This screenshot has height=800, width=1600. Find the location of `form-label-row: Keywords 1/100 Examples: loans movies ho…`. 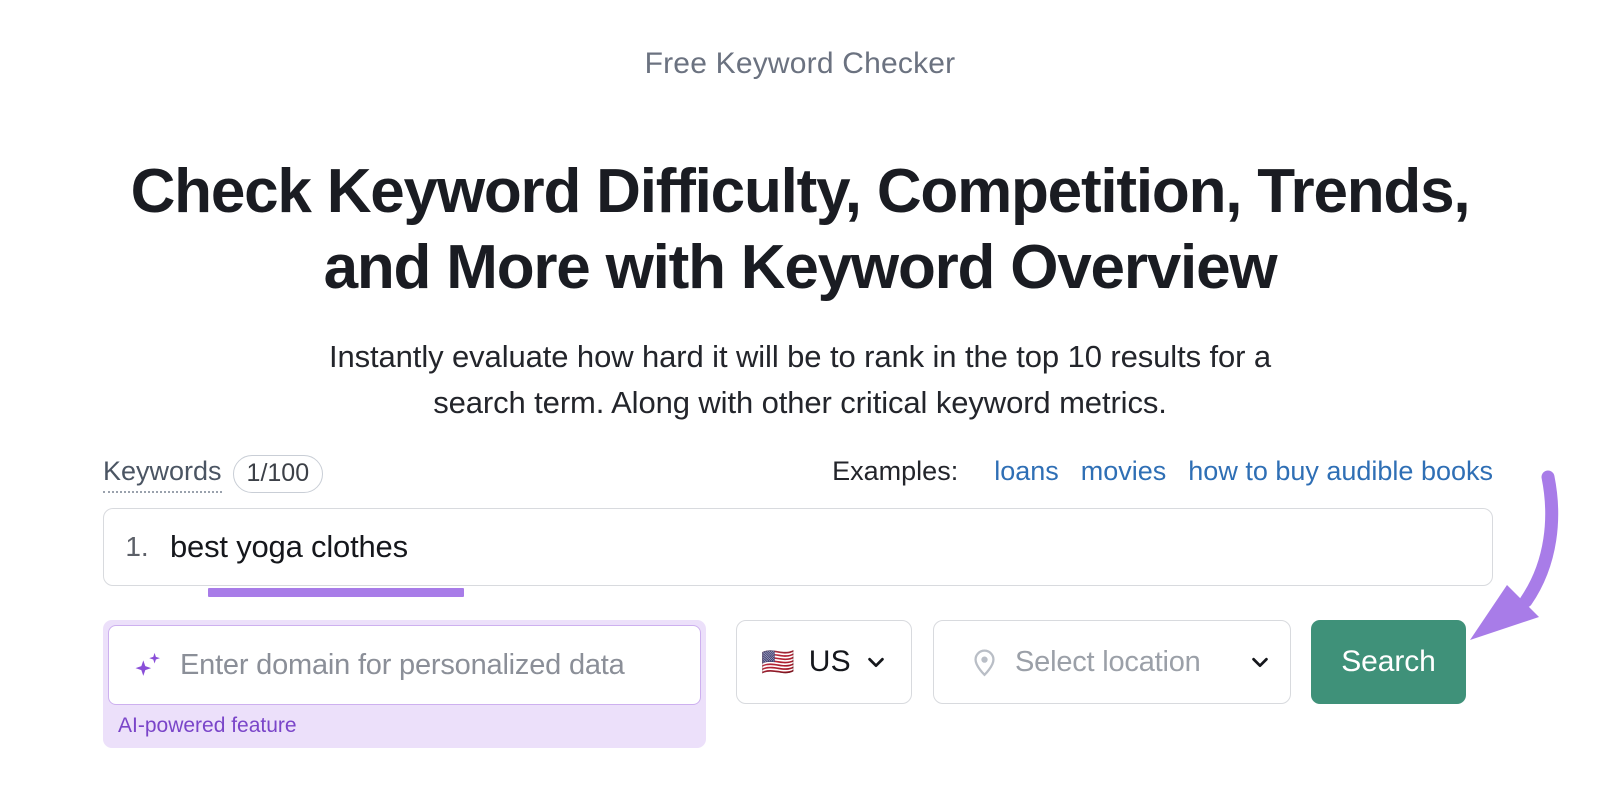

form-label-row: Keywords 1/100 Examples: loans movies ho… is located at coordinates (798, 474).